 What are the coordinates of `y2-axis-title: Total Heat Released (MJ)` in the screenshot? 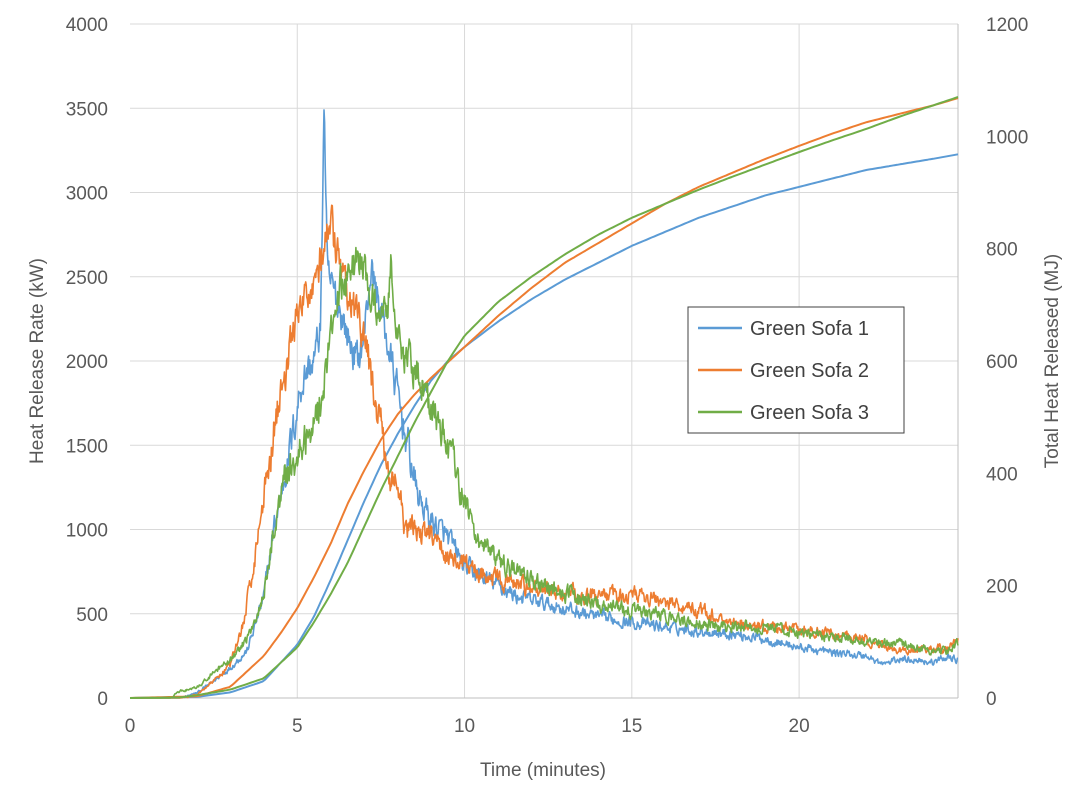 It's located at (1052, 361).